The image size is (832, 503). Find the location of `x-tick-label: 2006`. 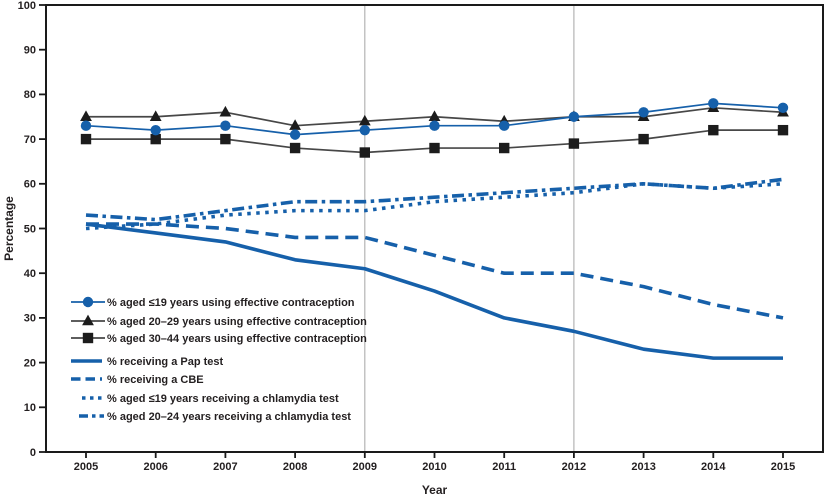

x-tick-label: 2006 is located at coordinates (155, 467).